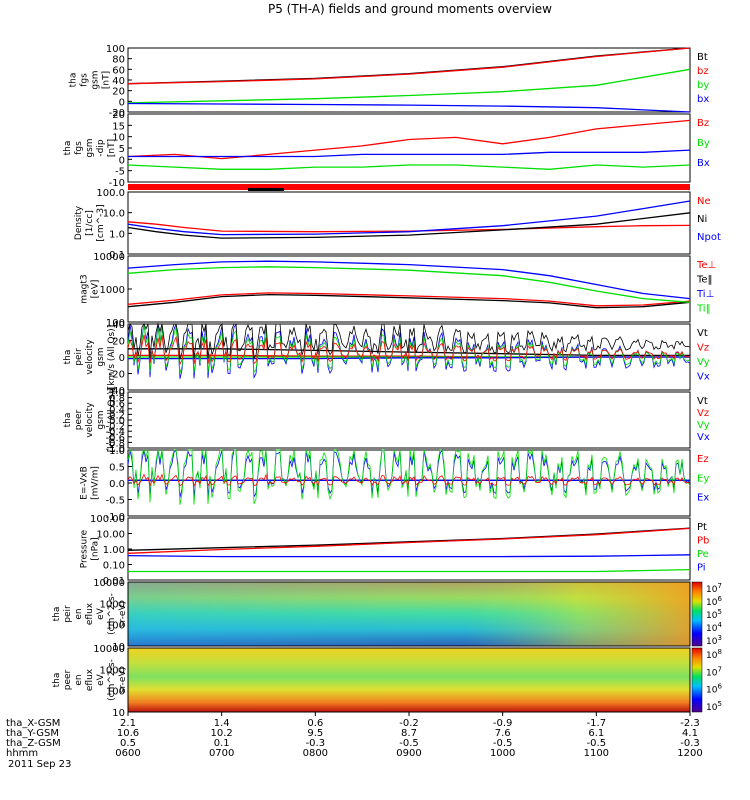 The width and height of the screenshot is (750, 800). What do you see at coordinates (114, 581) in the screenshot?
I see `y-tick-label: 0.01` at bounding box center [114, 581].